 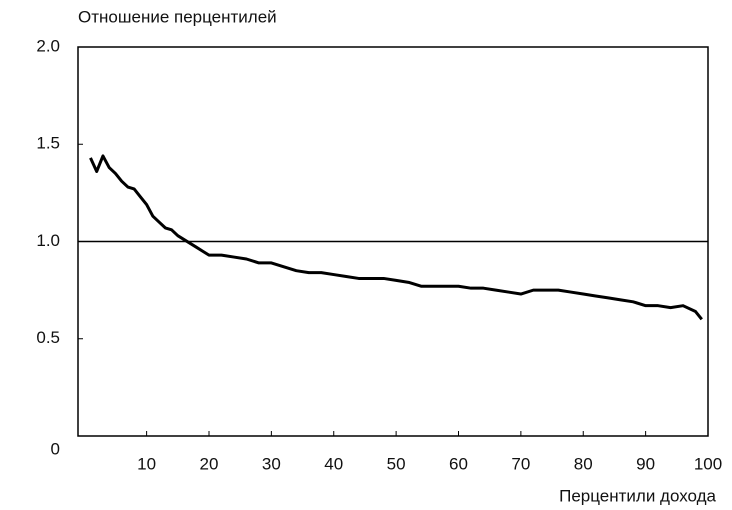 What do you see at coordinates (209, 463) in the screenshot?
I see `x-tick-label: 20` at bounding box center [209, 463].